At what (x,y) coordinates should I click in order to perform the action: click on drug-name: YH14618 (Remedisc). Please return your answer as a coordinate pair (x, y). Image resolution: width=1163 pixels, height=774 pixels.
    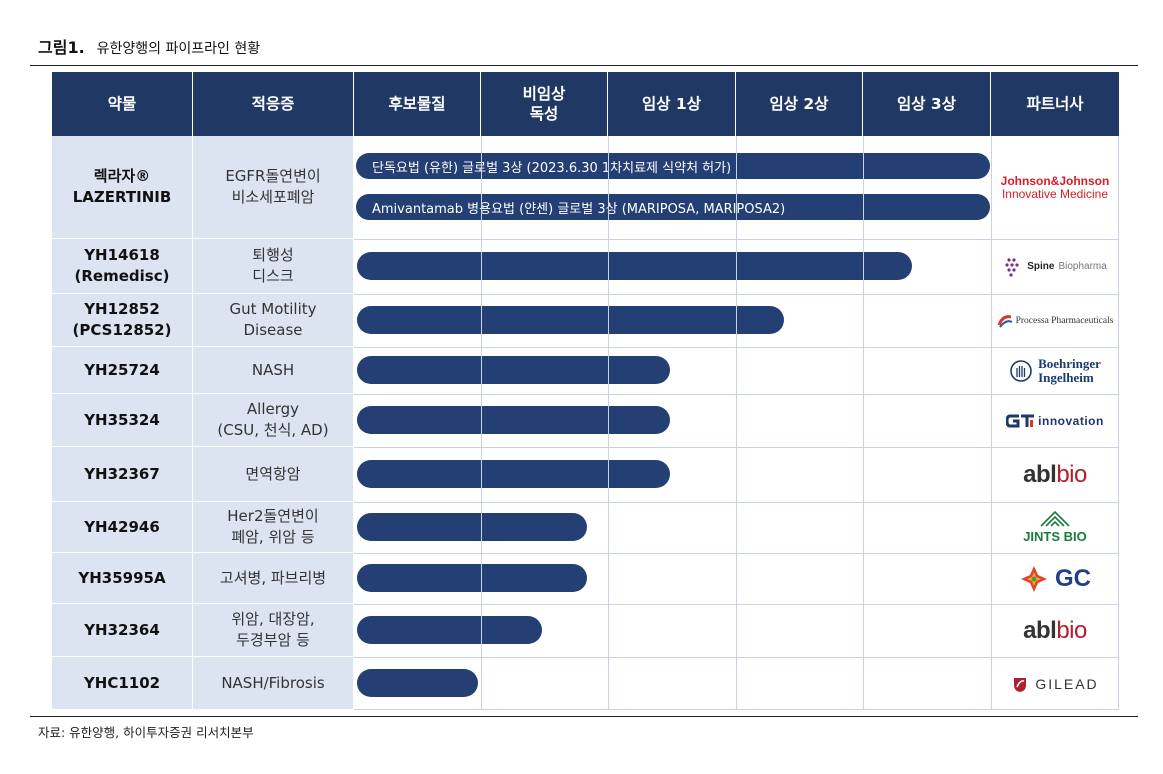
    Looking at the image, I should click on (122, 266).